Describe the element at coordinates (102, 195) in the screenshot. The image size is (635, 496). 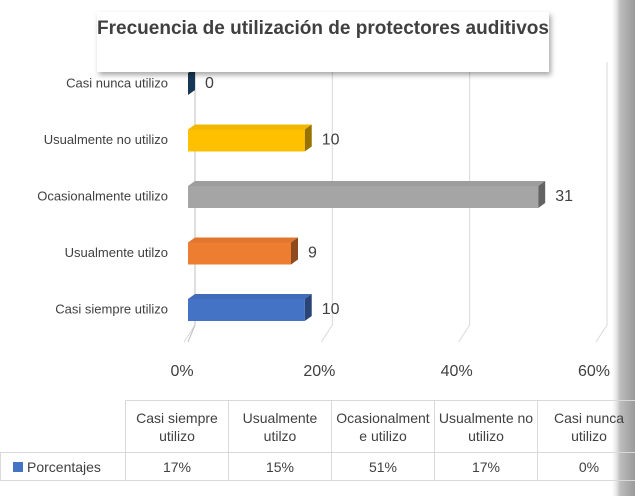
I see `y-tick-label: Ocasionalmente utilizo` at that location.